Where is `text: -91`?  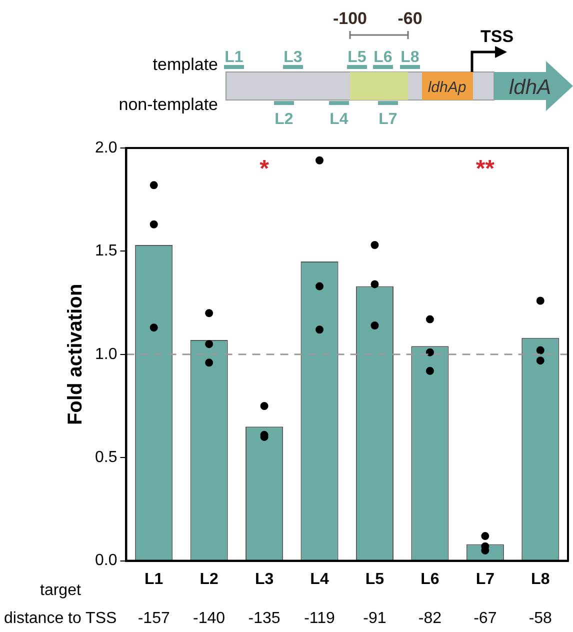
text: -91 is located at coordinates (374, 619).